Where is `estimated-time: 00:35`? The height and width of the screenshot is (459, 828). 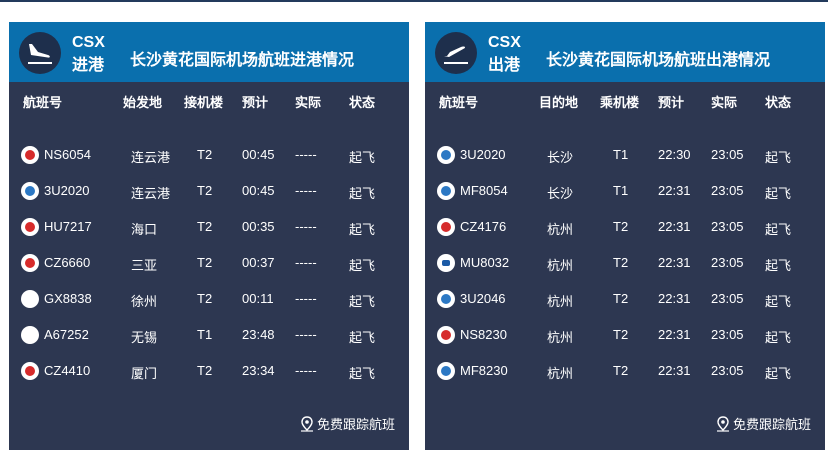
estimated-time: 00:35 is located at coordinates (258, 226).